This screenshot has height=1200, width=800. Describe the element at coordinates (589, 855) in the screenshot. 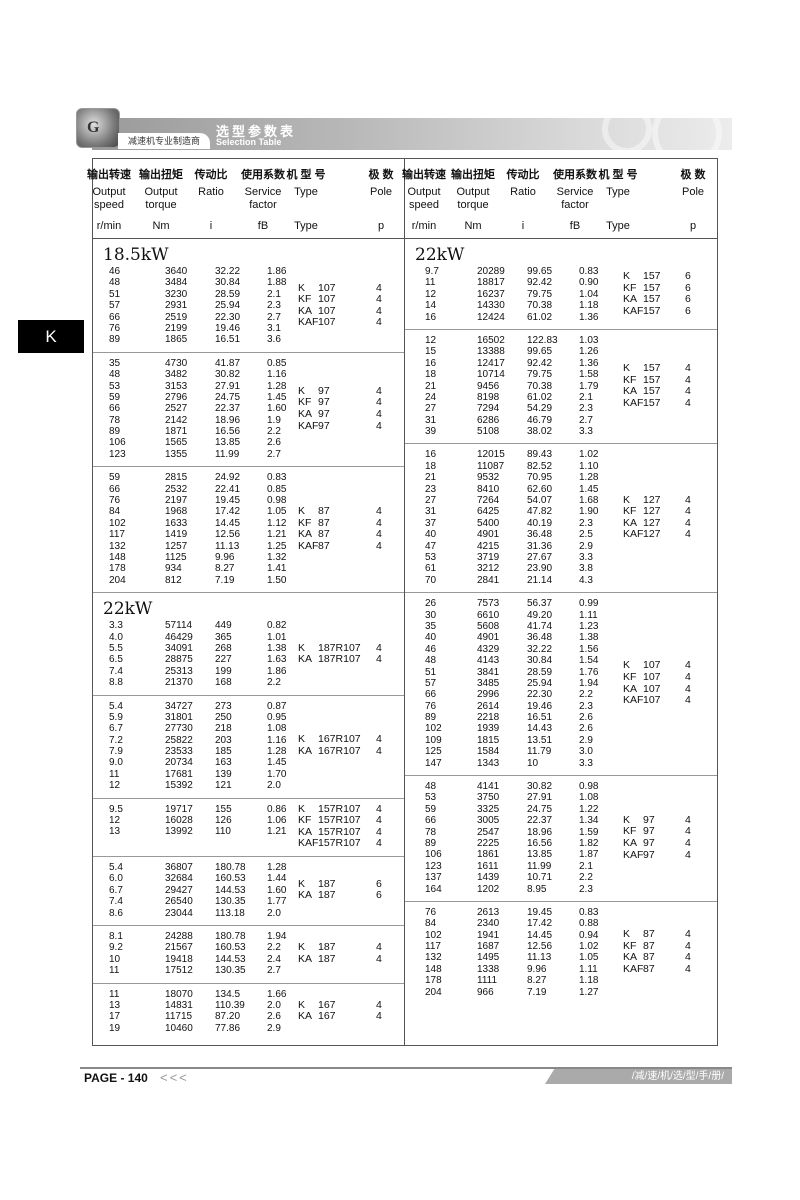

I see `cell-factor: 1.87` at that location.